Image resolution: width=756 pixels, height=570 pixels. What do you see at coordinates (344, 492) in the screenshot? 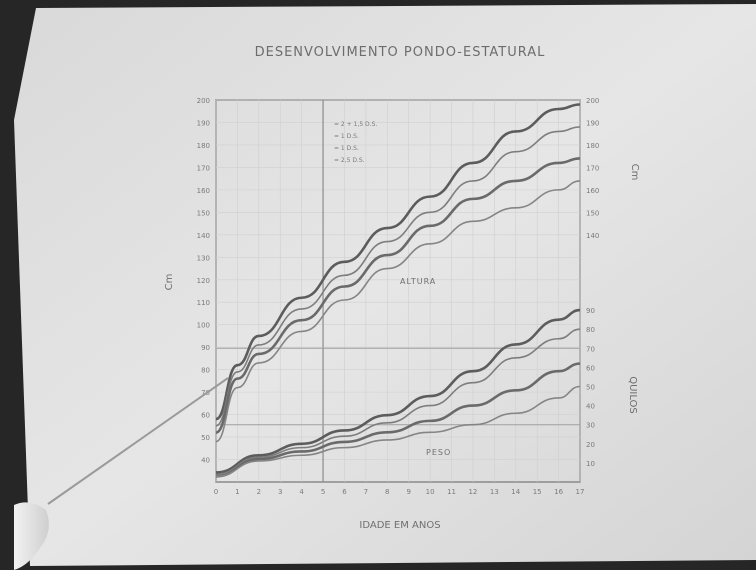
I see `x-tick-label: 6` at bounding box center [344, 492].